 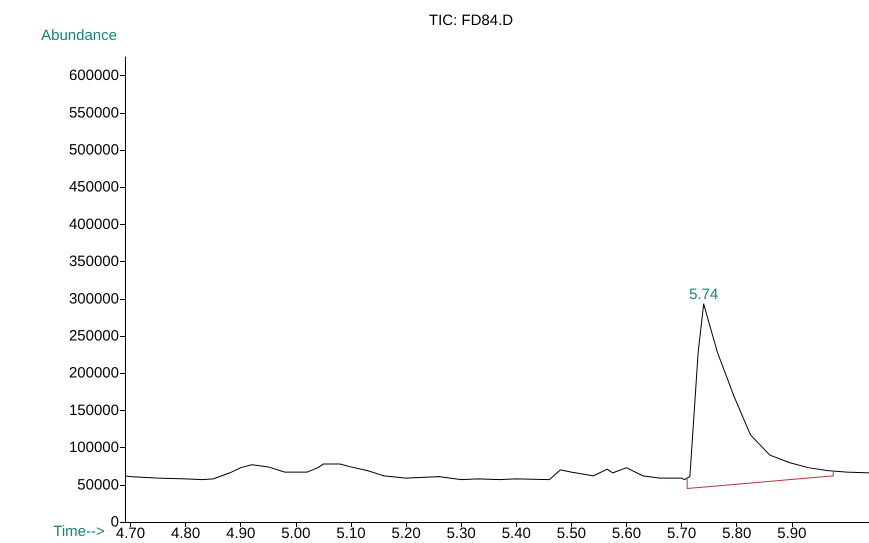 What do you see at coordinates (471, 20) in the screenshot?
I see `chart-title: TIC: FD84.D` at bounding box center [471, 20].